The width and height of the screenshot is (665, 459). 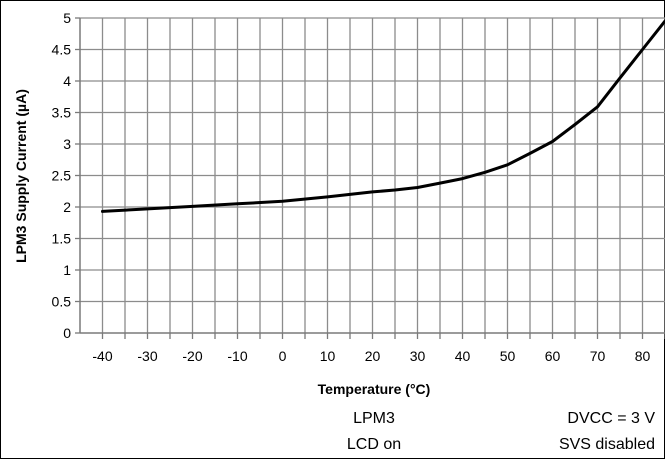 What do you see at coordinates (606, 444) in the screenshot?
I see `annotation-svs-disabled: SVS disabled` at bounding box center [606, 444].